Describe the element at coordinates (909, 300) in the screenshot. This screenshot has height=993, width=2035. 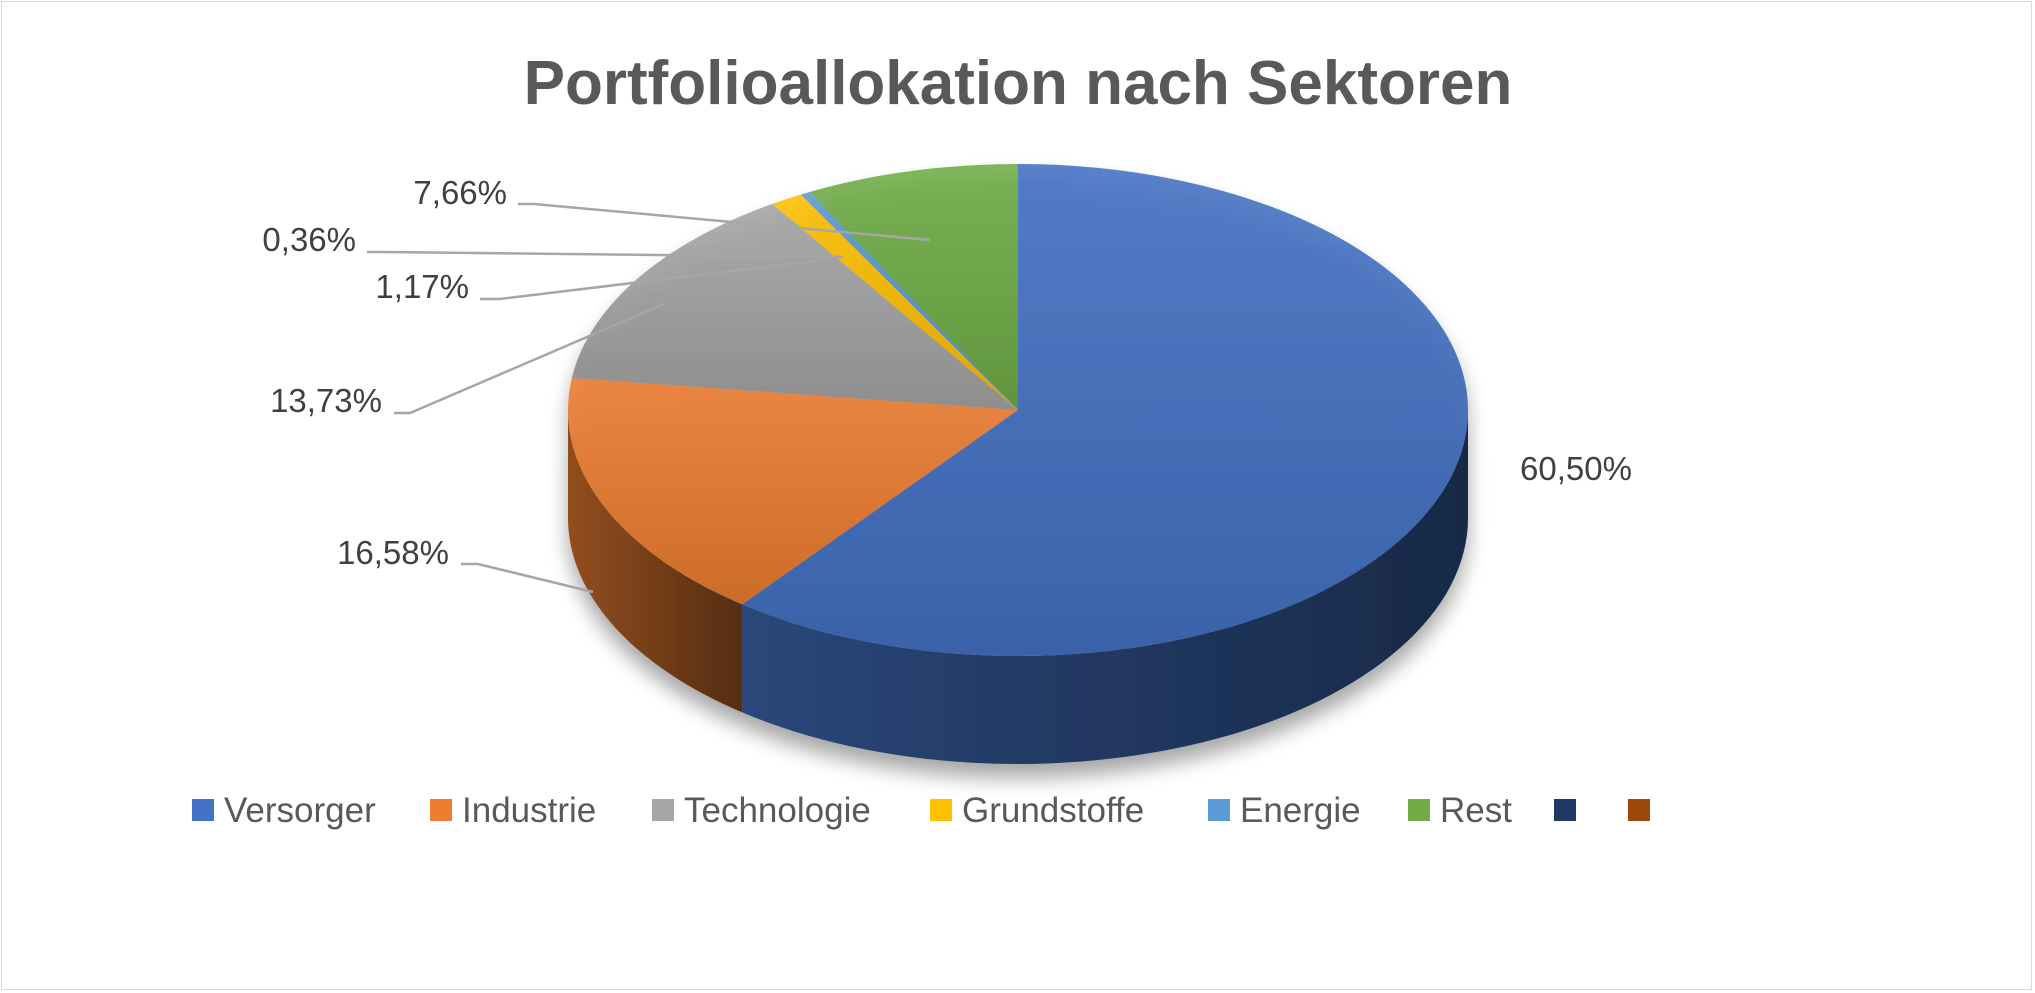
I see `slice-energie` at that location.